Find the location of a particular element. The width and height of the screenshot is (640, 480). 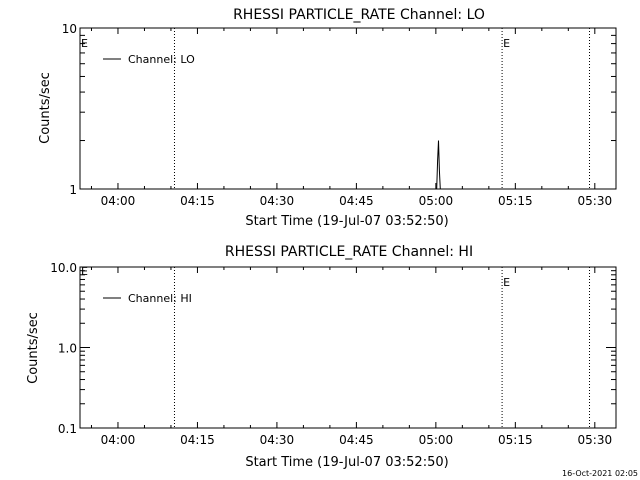

hi-y-tick-label: 1.0 is located at coordinates (67, 349).